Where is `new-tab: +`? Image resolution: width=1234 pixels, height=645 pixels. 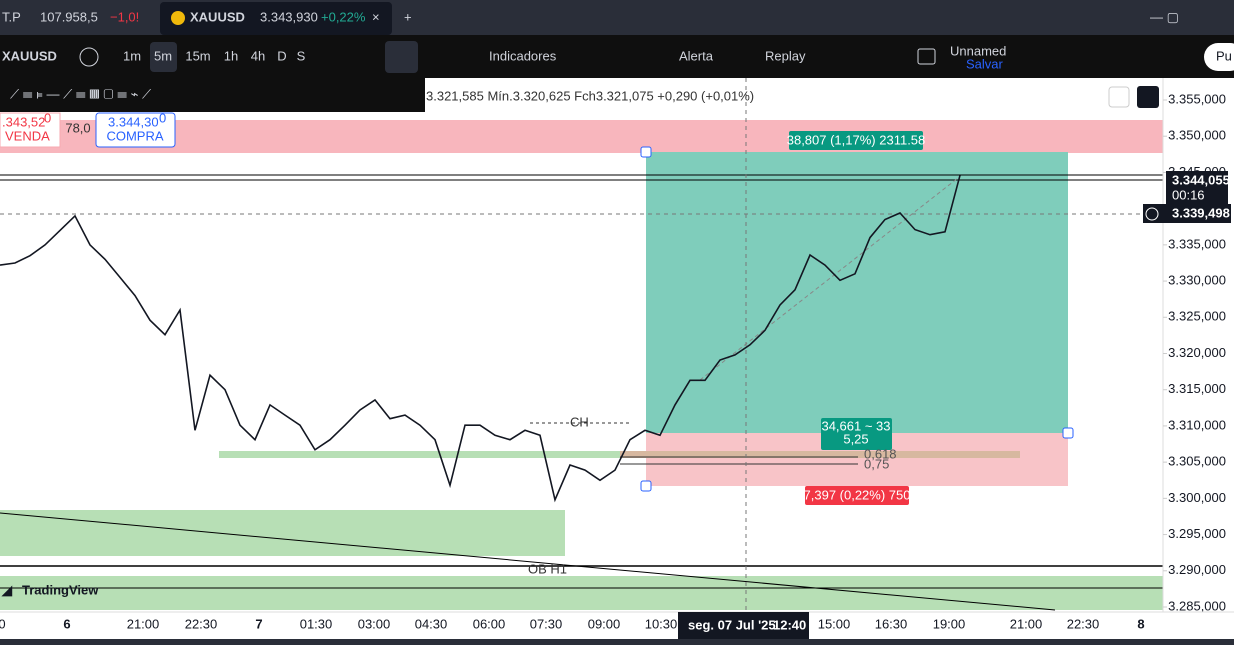
new-tab: + is located at coordinates (408, 16).